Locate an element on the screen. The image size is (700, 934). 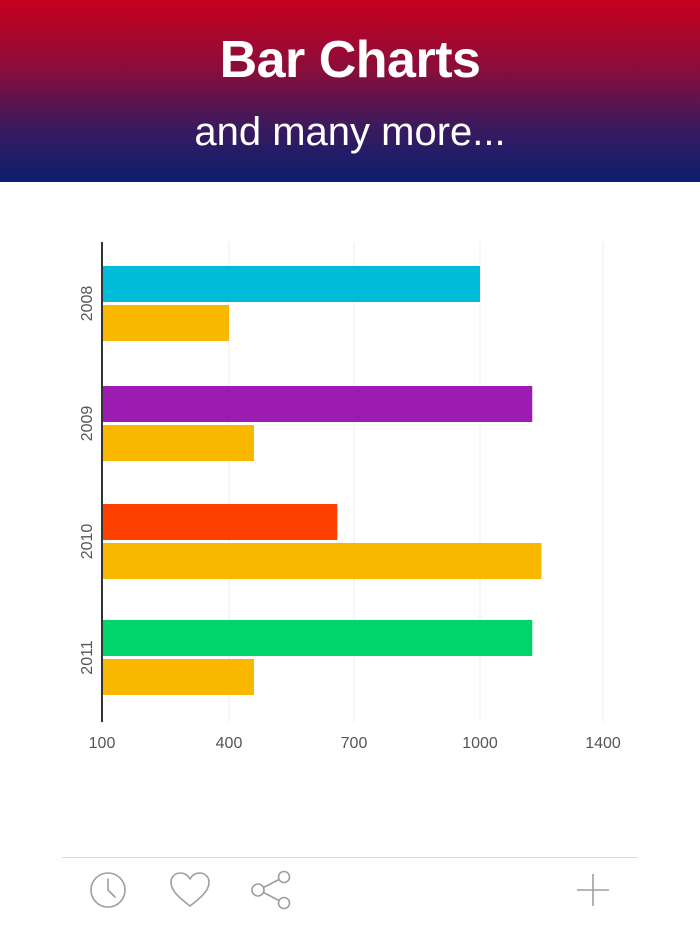
history-button is located at coordinates (108, 890).